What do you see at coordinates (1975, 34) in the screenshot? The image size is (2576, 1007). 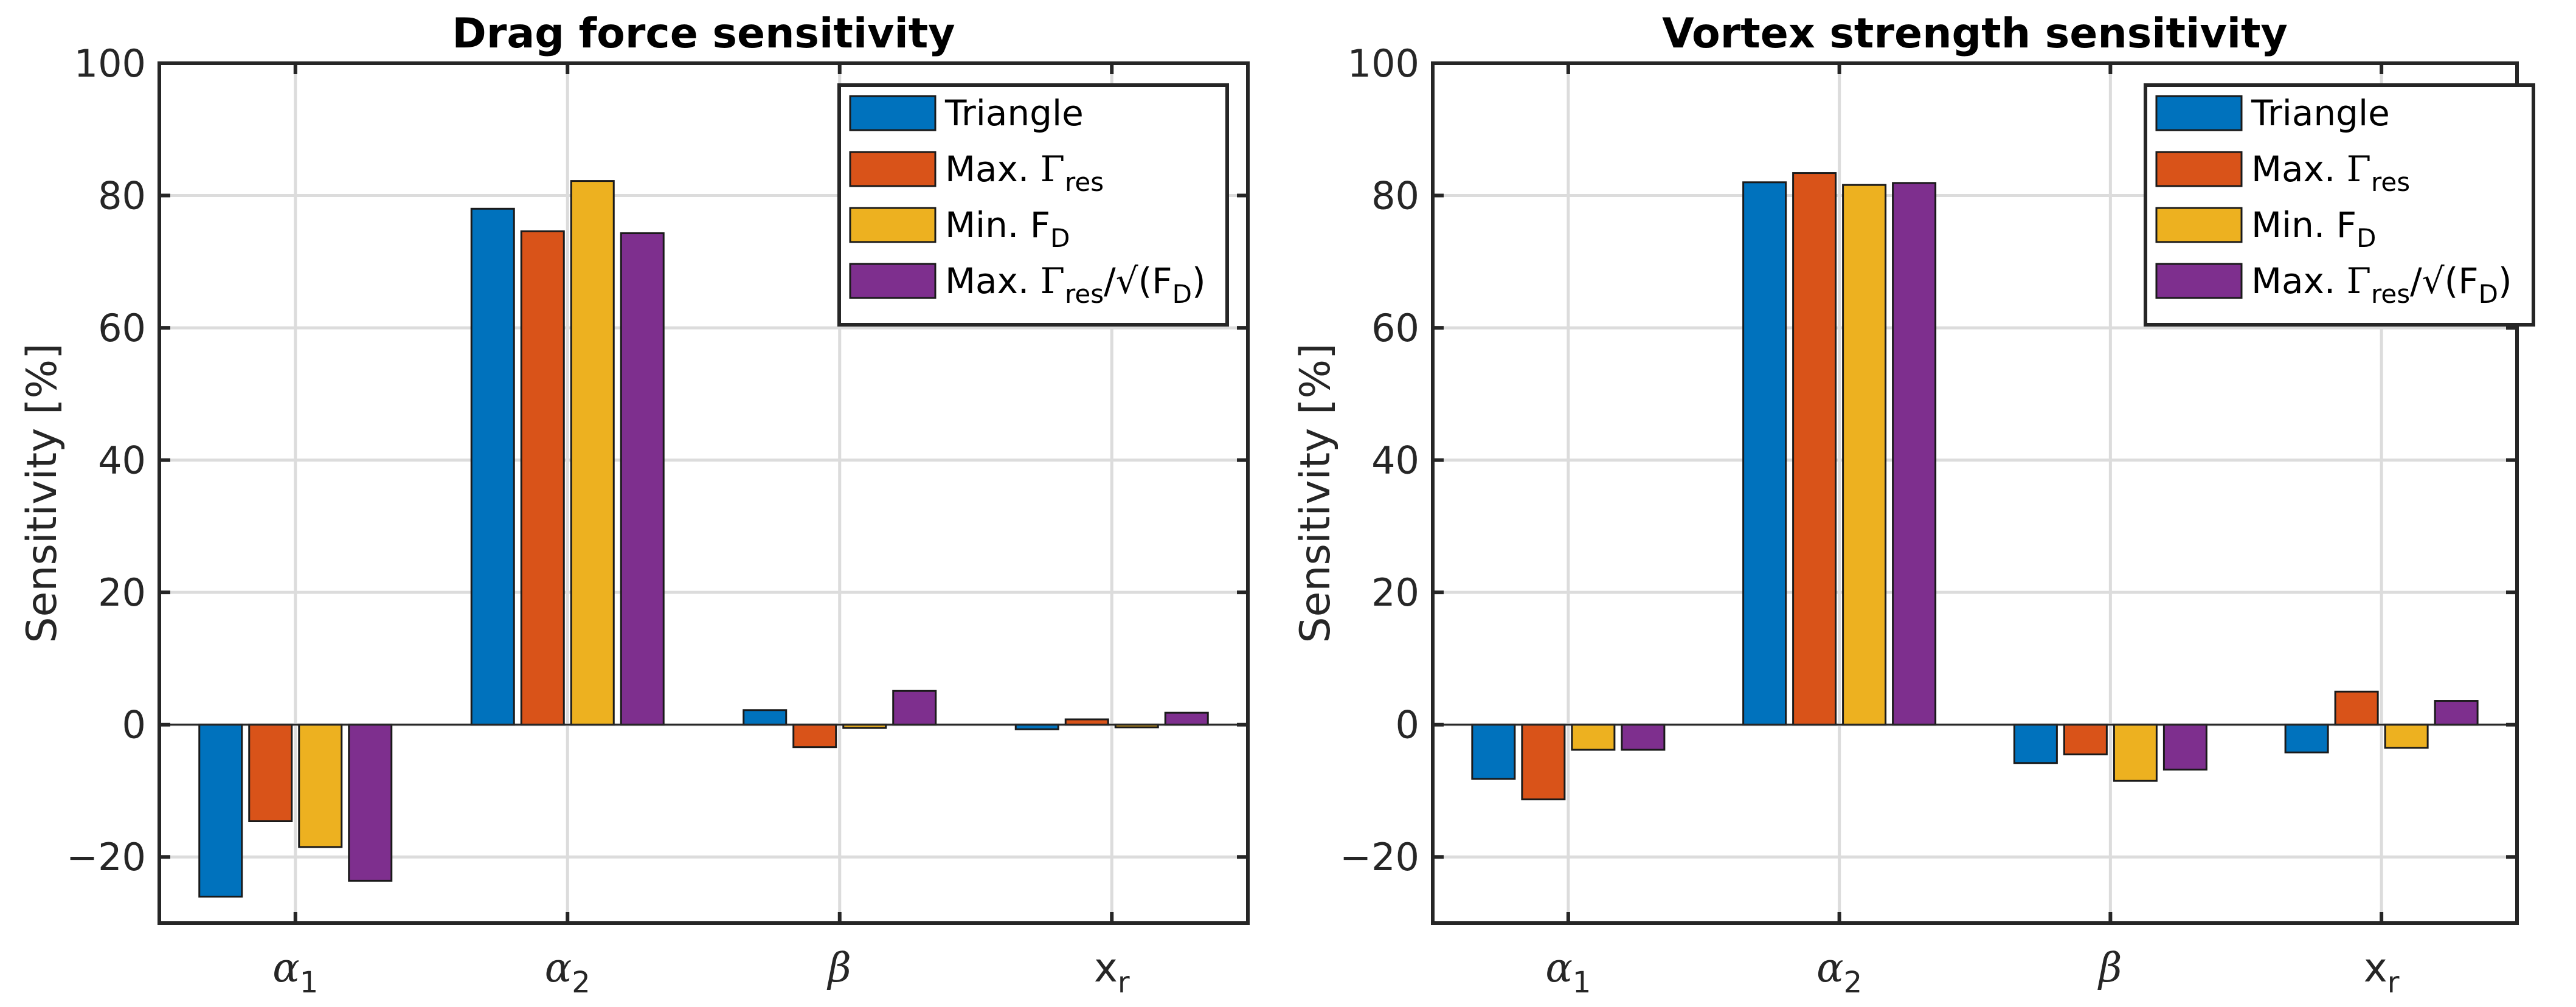 I see `chart-title: Vortex strength sensitivity` at bounding box center [1975, 34].